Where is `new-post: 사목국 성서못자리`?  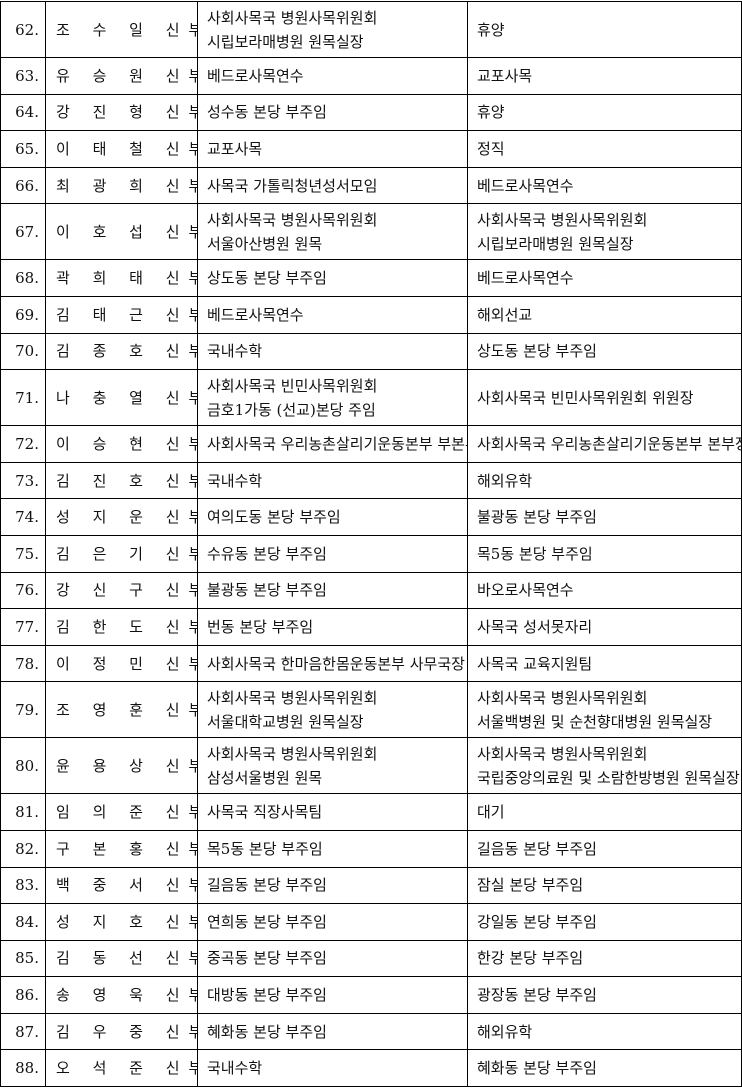
new-post: 사목국 성서못자리 is located at coordinates (604, 627).